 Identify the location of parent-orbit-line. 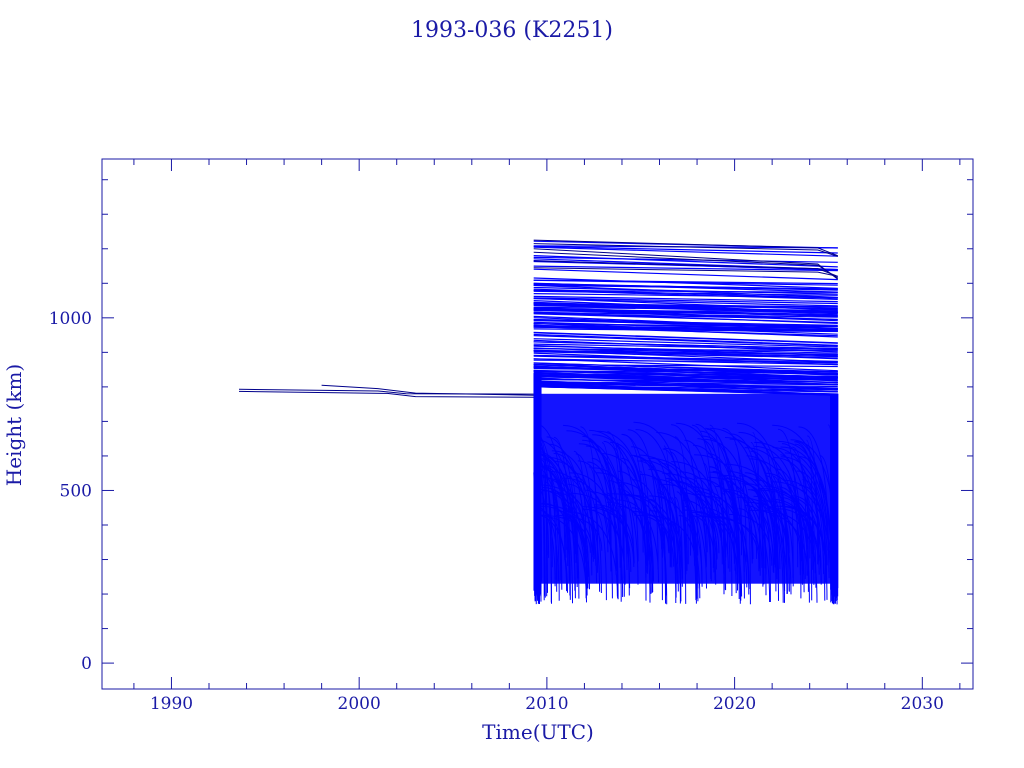
(386, 394).